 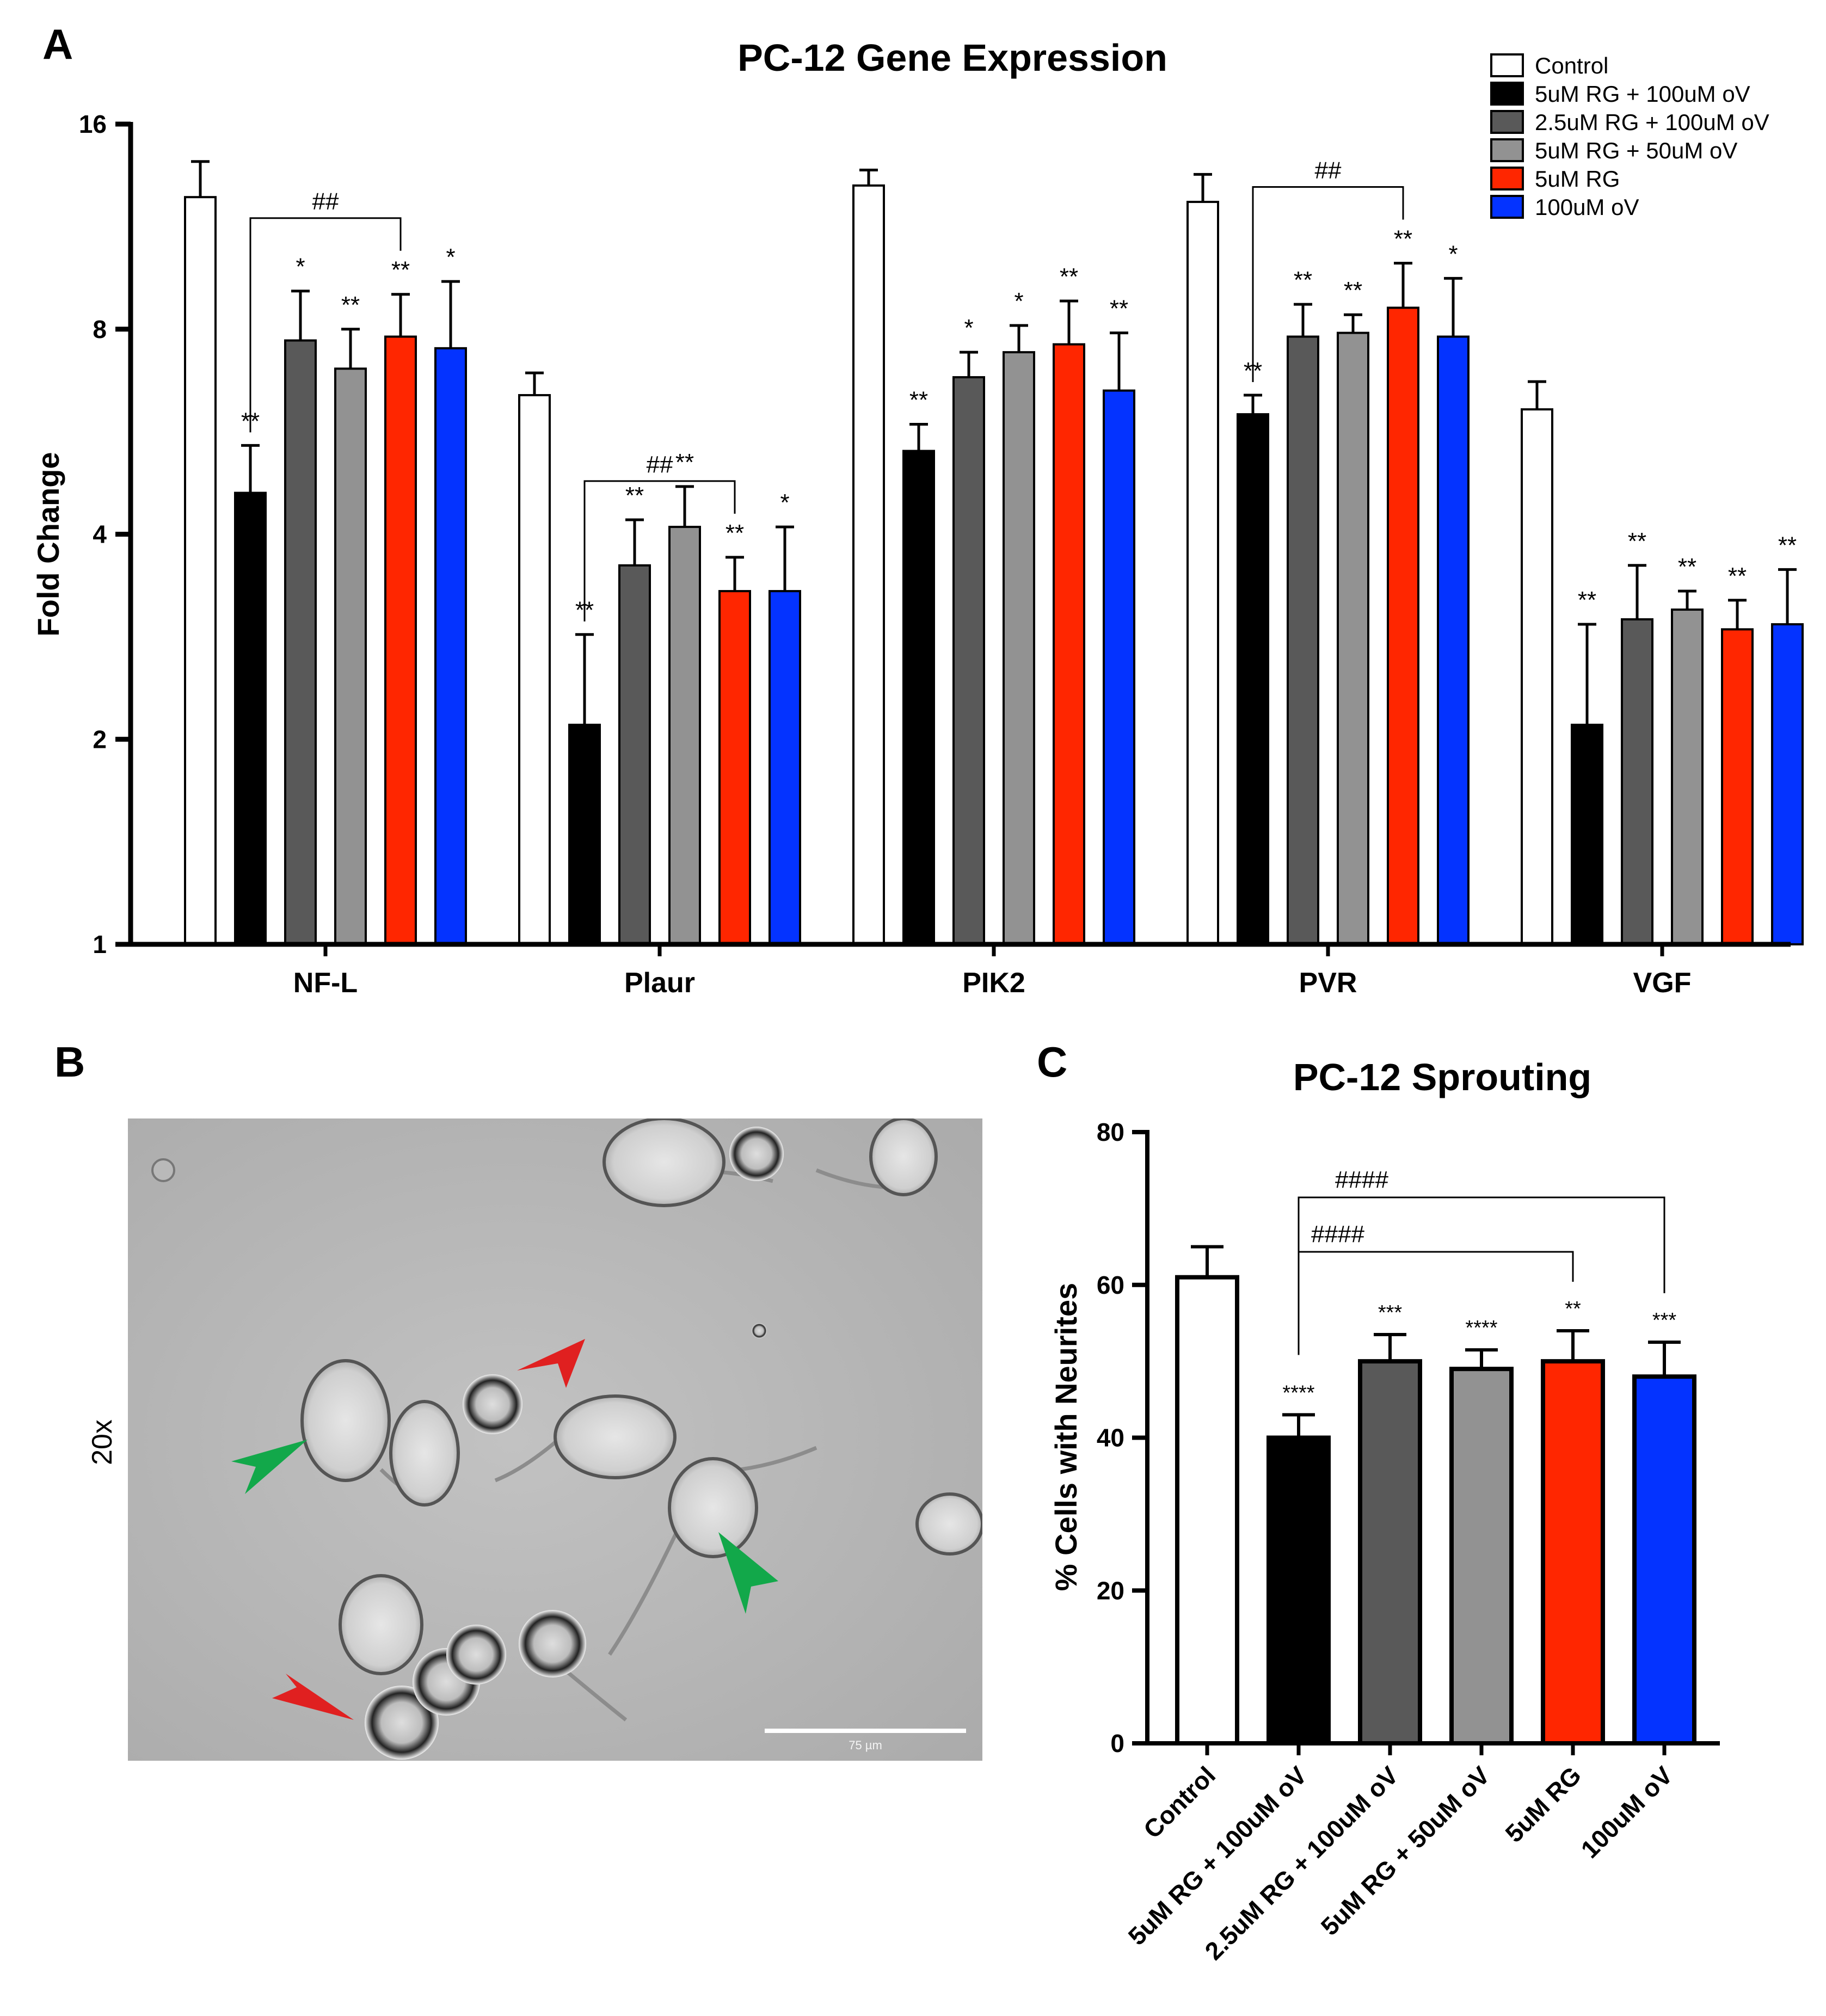 I want to click on panel-a-letter: A, so click(x=57, y=44).